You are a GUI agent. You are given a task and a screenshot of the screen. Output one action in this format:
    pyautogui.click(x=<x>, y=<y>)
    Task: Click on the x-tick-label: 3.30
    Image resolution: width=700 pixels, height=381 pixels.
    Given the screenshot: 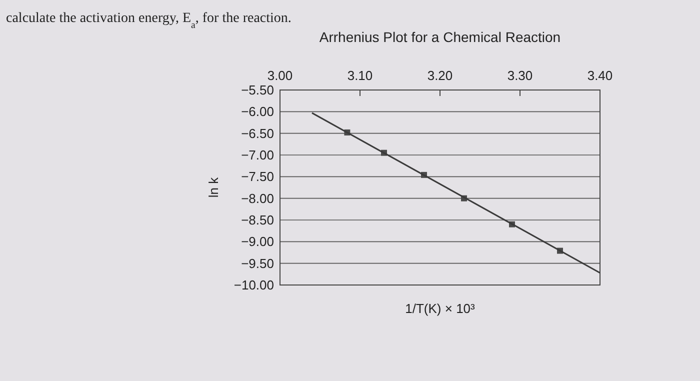 What is the action you would take?
    pyautogui.click(x=520, y=75)
    